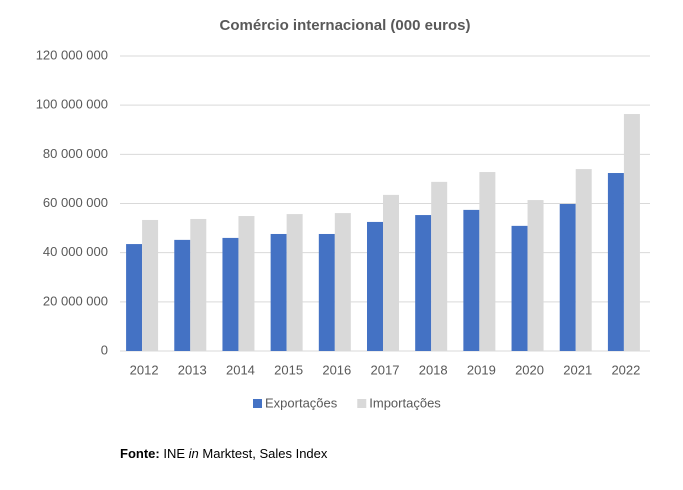 The width and height of the screenshot is (683, 490). What do you see at coordinates (75, 300) in the screenshot?
I see `y-tick-label: 20 000 000` at bounding box center [75, 300].